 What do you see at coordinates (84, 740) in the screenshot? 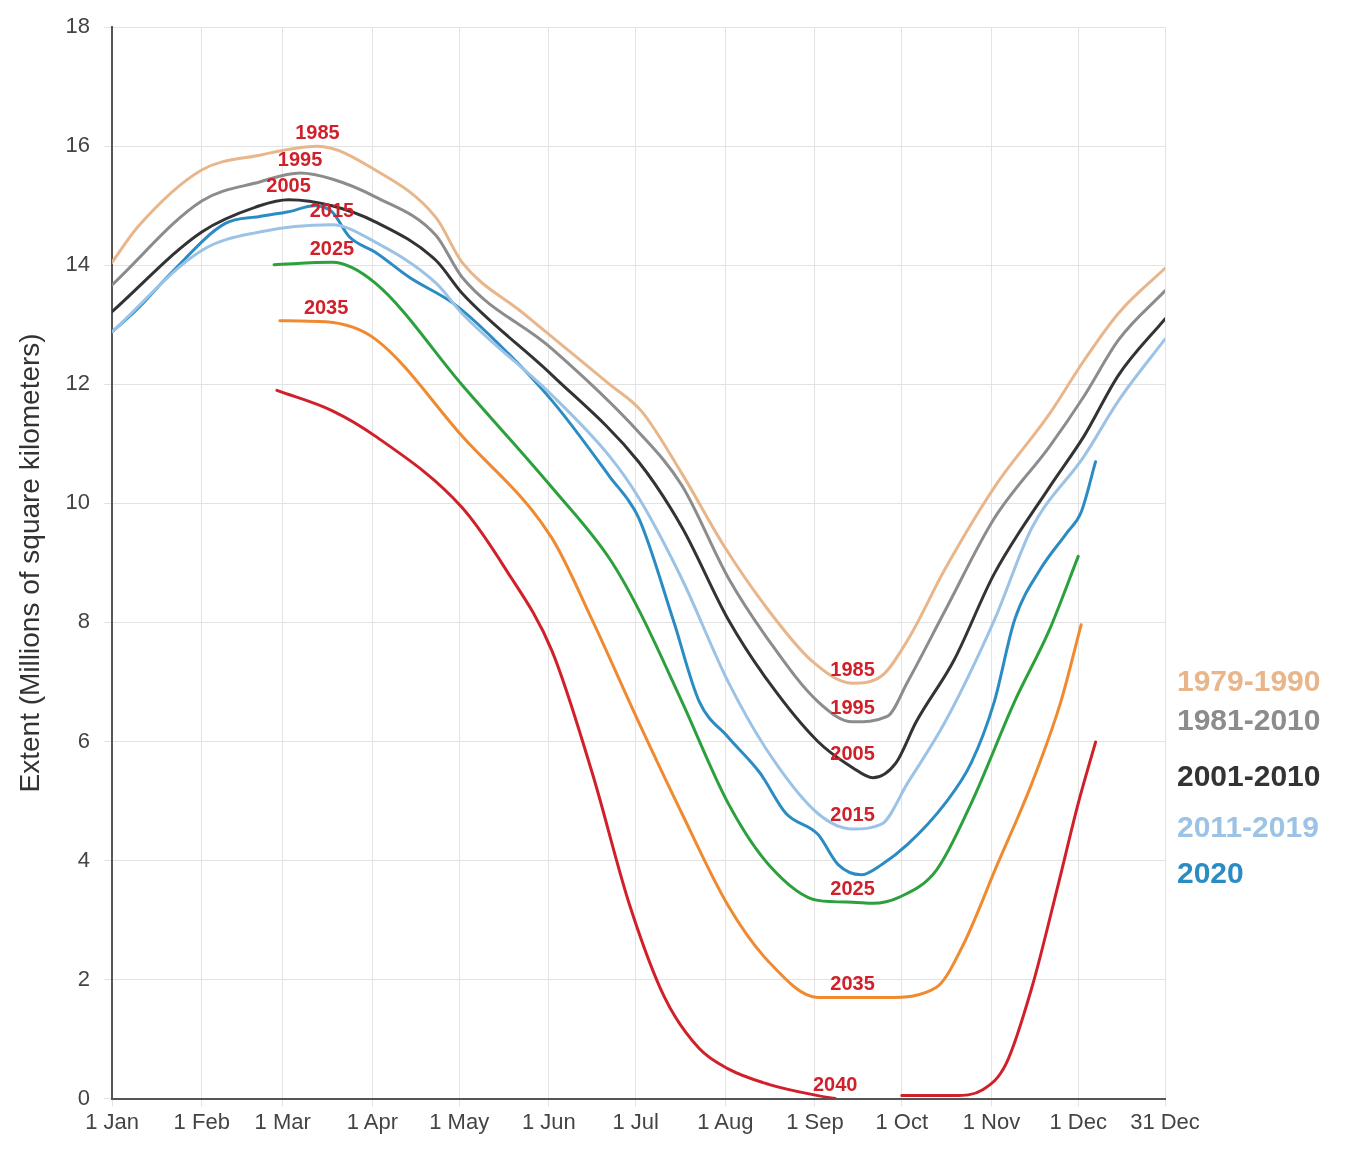
I see `y-tick-label: 6` at bounding box center [84, 740].